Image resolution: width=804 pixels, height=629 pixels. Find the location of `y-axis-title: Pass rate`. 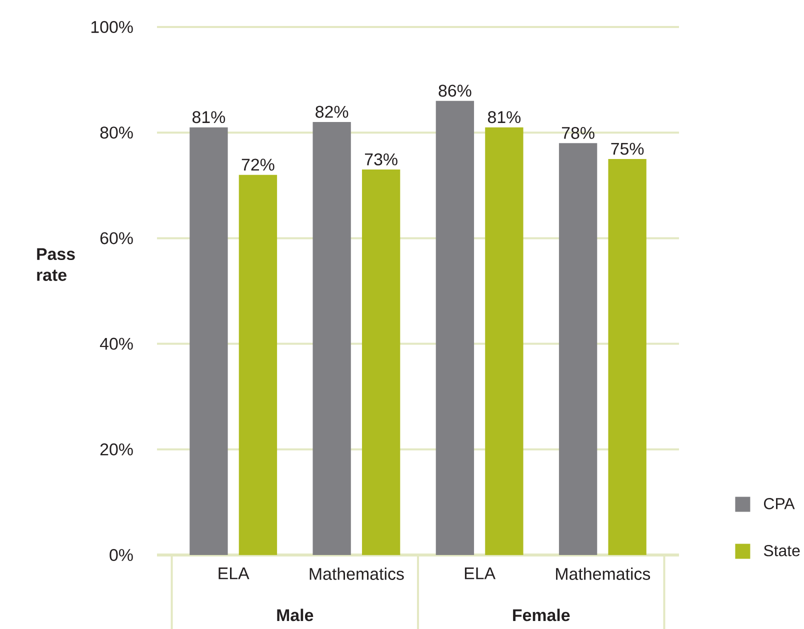

y-axis-title: Pass rate is located at coordinates (56, 264).